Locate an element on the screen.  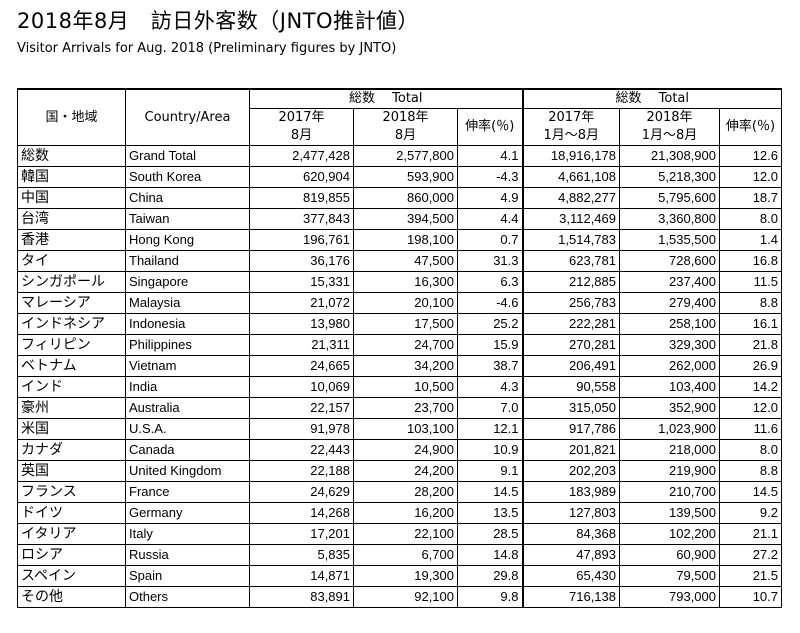
cell-growth-ytd: 8.0 is located at coordinates (750, 219).